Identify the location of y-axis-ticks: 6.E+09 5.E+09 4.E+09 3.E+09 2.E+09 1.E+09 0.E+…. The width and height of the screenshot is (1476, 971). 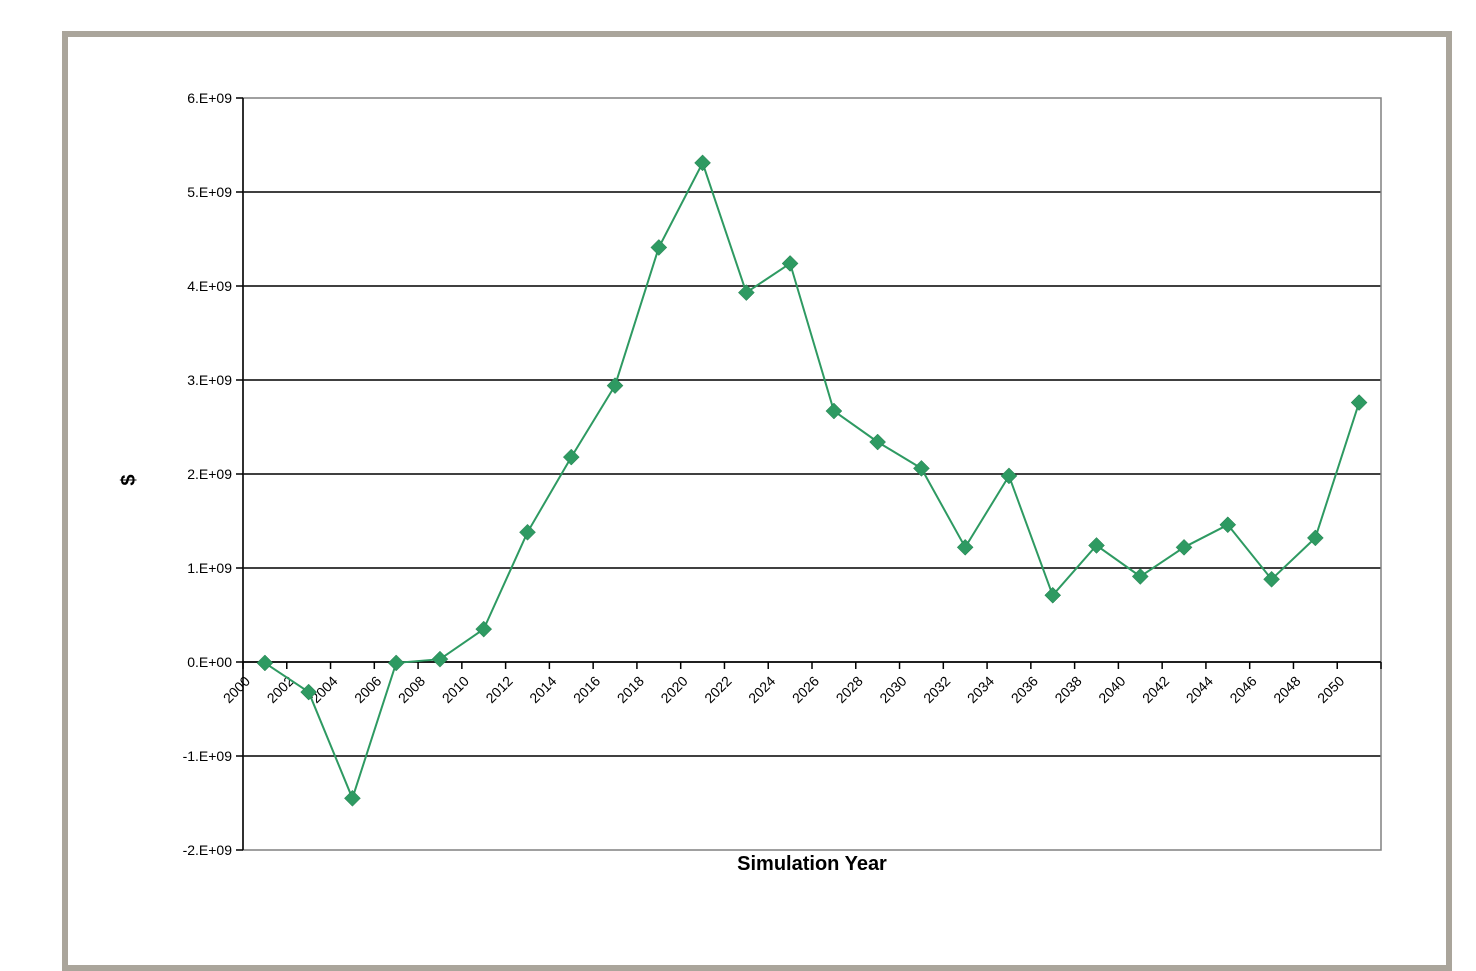
(213, 474).